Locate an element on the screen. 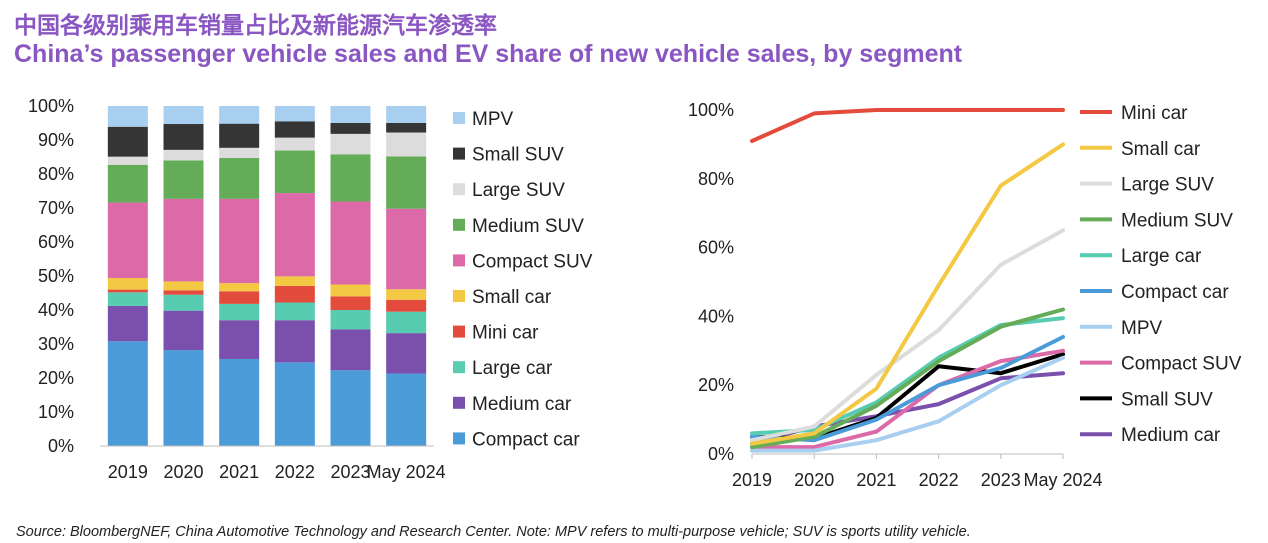 This screenshot has width=1268, height=543. y-tick-label: 50% is located at coordinates (56, 276).